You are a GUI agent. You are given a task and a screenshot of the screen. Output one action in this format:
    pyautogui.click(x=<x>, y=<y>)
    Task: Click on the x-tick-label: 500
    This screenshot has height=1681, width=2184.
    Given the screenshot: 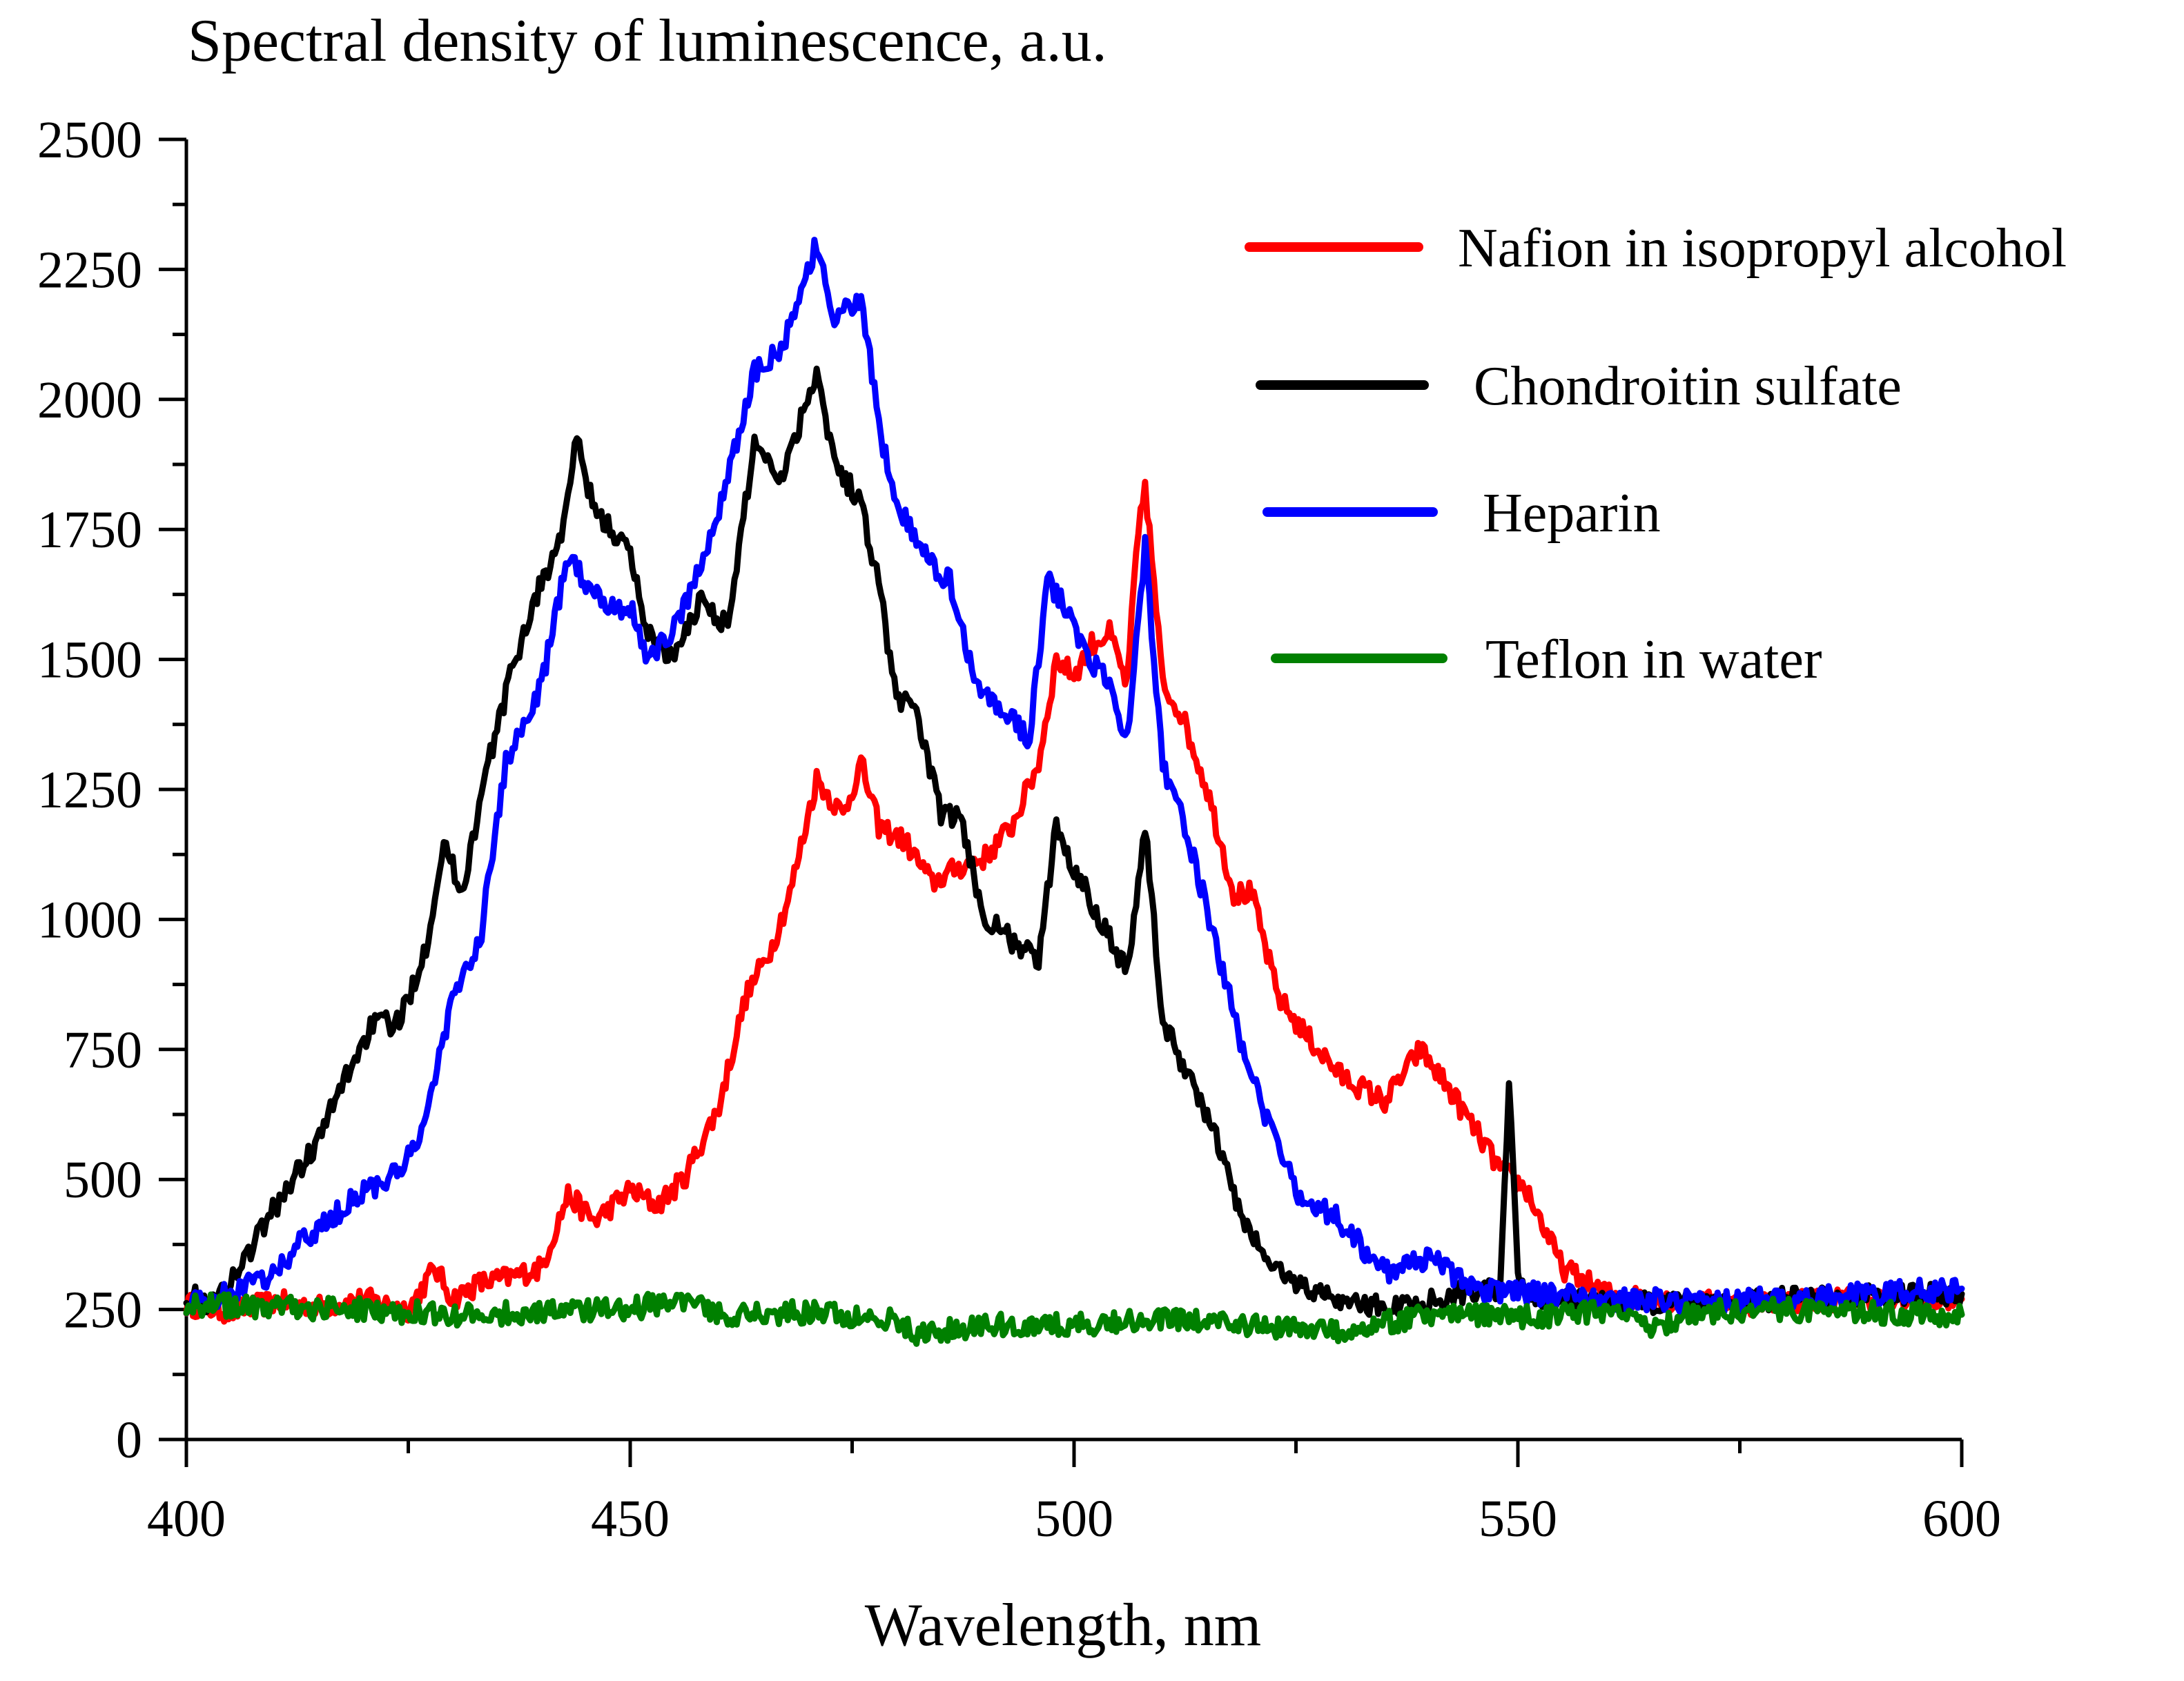 What is the action you would take?
    pyautogui.click(x=1074, y=1519)
    